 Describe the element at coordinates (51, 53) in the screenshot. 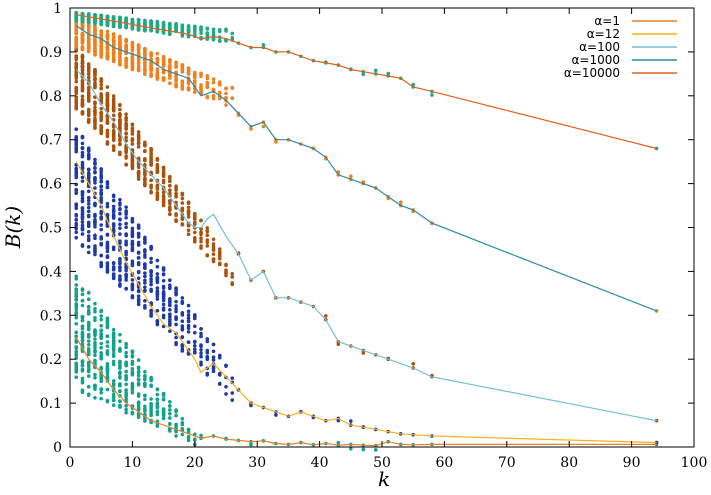

I see `y-tick-label: 0.9` at that location.